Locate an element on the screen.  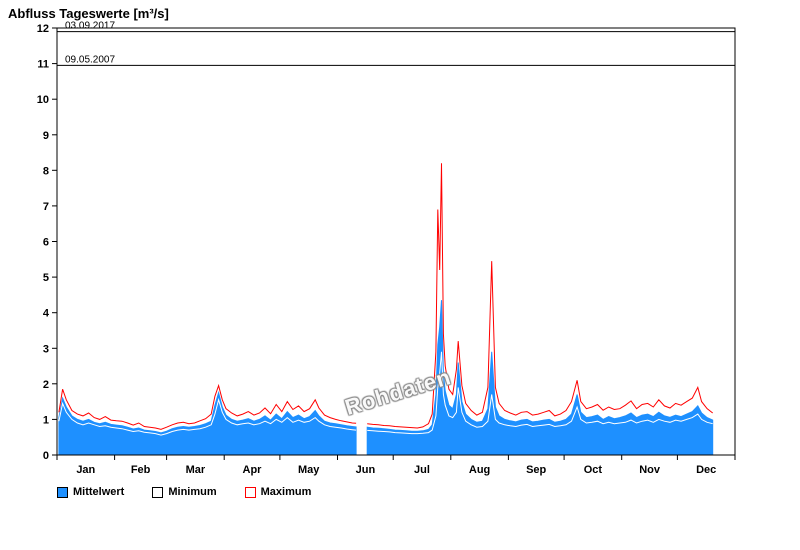
y-tick-label: 6 is located at coordinates (46, 243).